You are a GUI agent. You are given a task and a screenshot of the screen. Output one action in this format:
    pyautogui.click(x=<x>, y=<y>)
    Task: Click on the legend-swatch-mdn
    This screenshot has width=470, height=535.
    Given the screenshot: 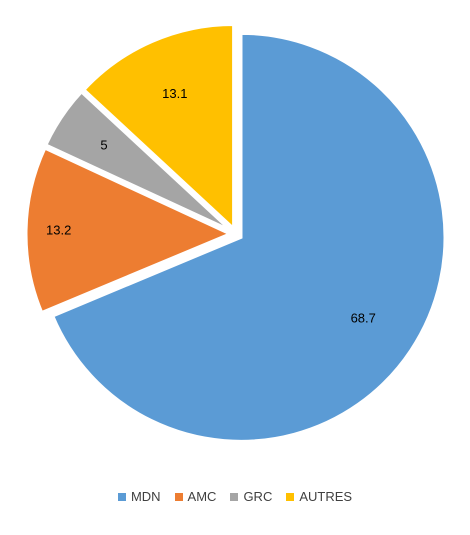 What is the action you would take?
    pyautogui.click(x=121, y=496)
    